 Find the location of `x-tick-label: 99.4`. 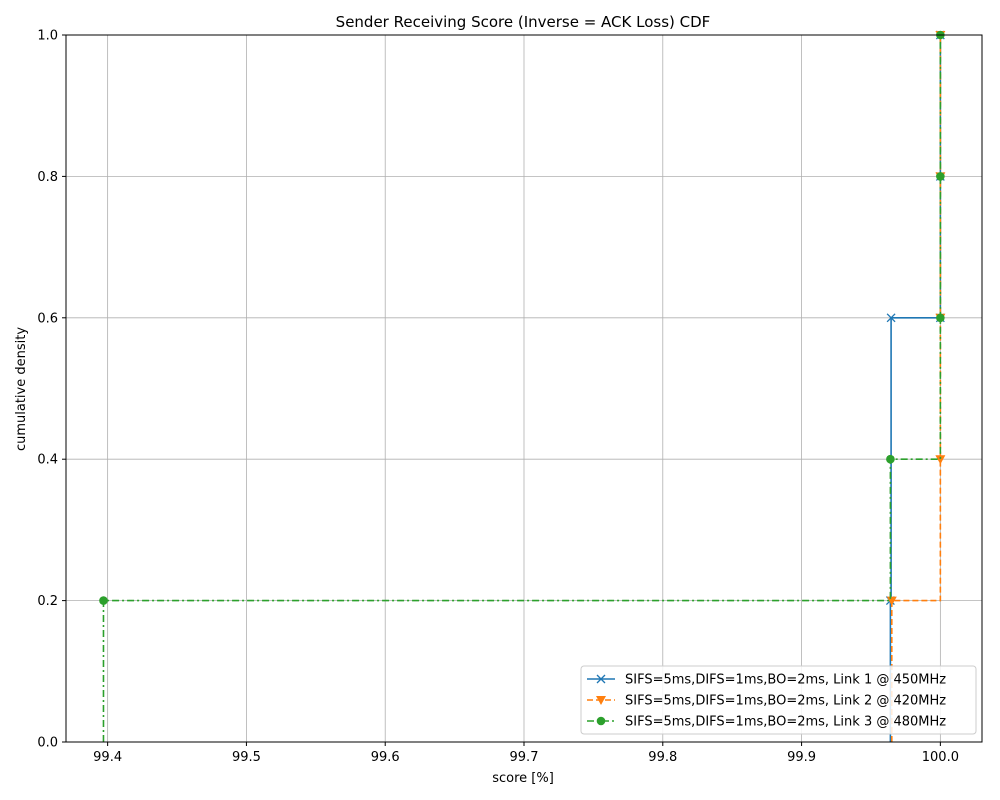

x-tick-label: 99.4 is located at coordinates (107, 757).